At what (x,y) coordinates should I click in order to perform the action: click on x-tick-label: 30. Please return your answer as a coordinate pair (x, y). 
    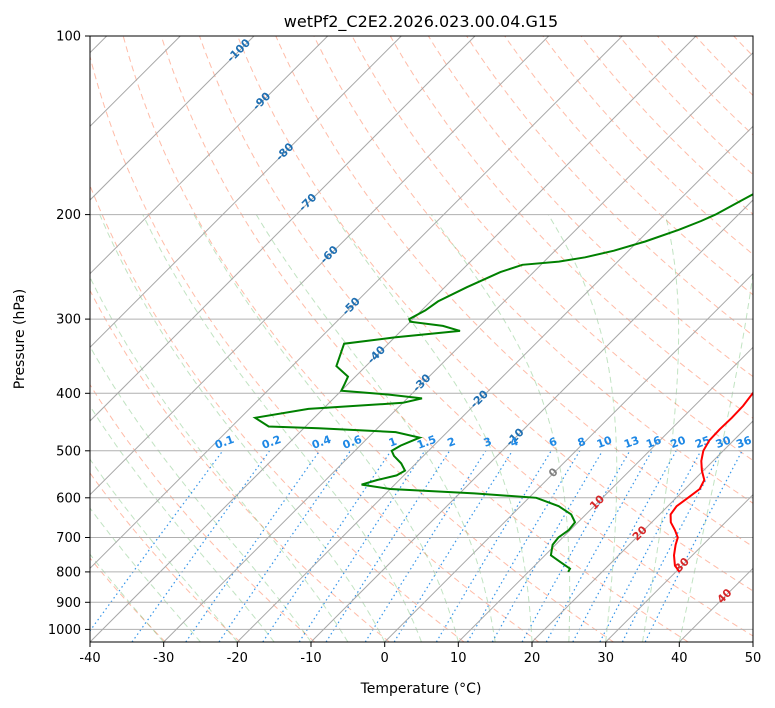
    Looking at the image, I should click on (605, 658).